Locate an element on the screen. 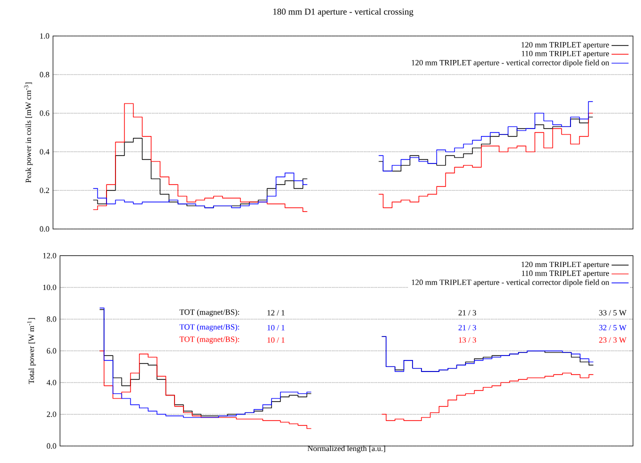 This screenshot has width=641, height=463. chart-title: 180 mm D1 aperture - vertical crossing is located at coordinates (343, 12).